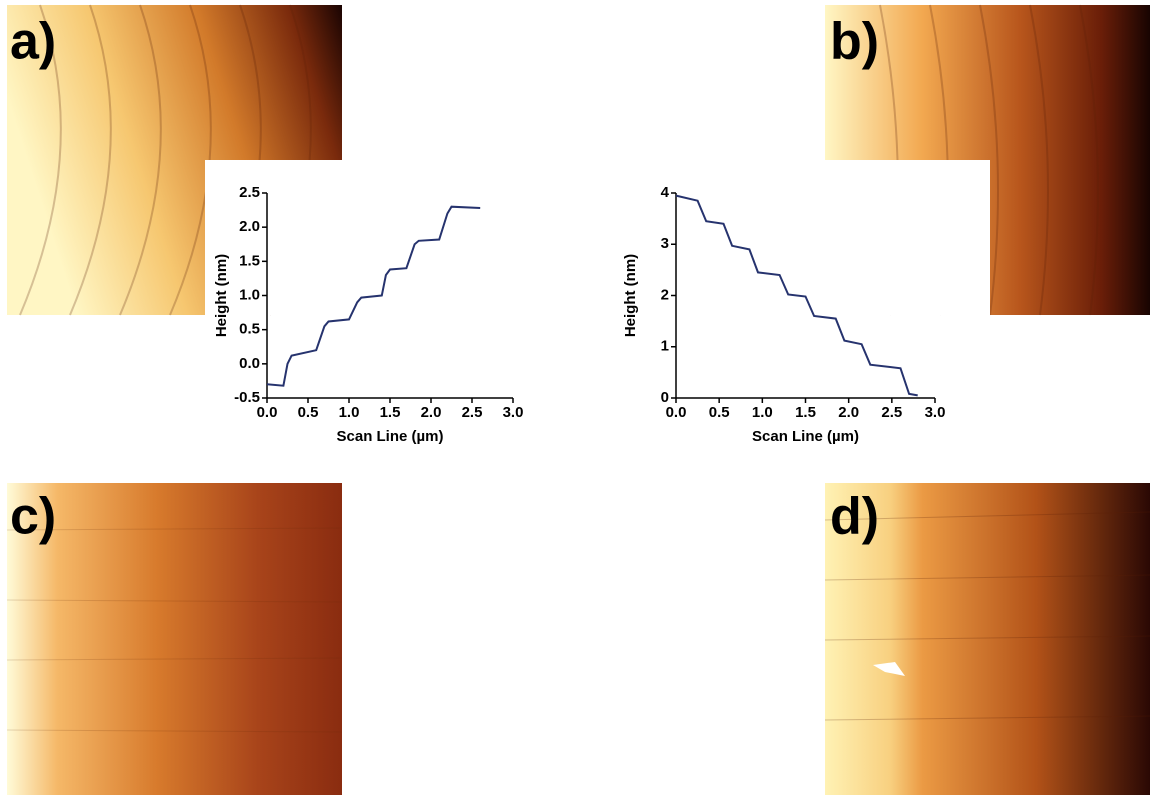  I want to click on y-tick-label: 0.5, so click(249, 329).